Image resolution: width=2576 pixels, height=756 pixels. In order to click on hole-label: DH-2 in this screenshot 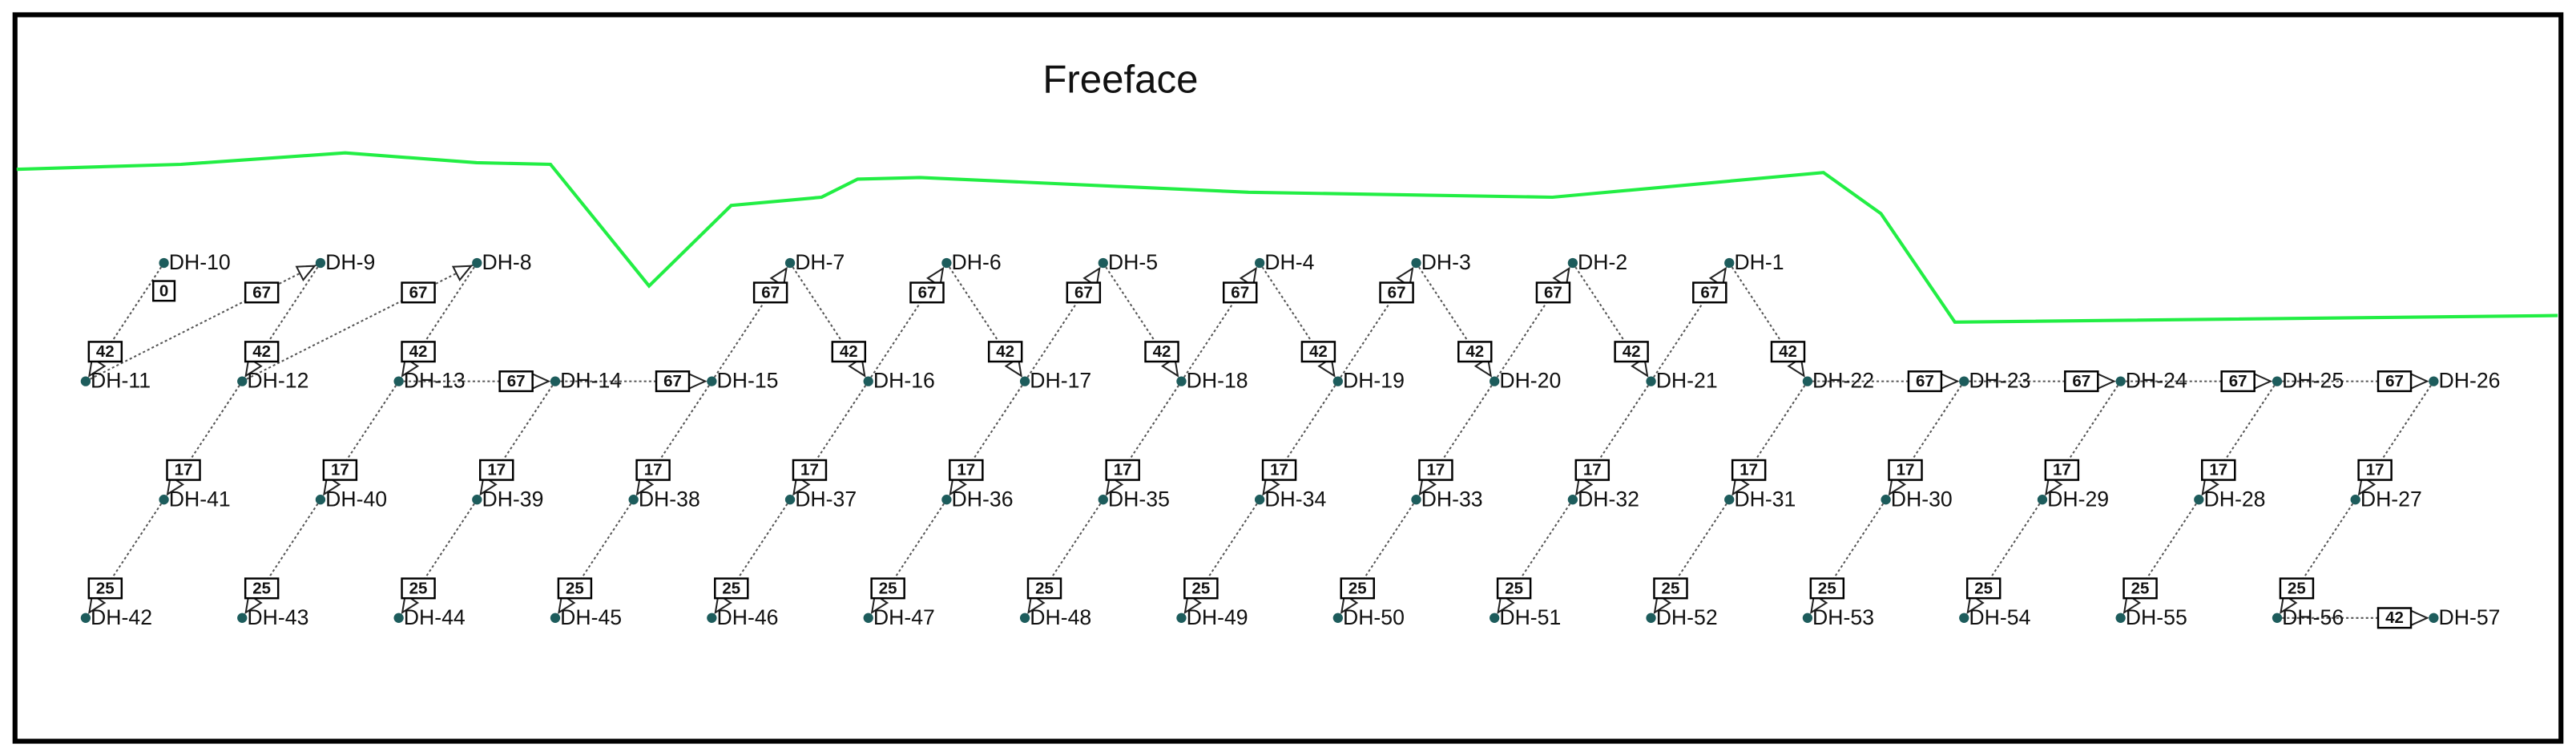, I will do `click(1602, 262)`.